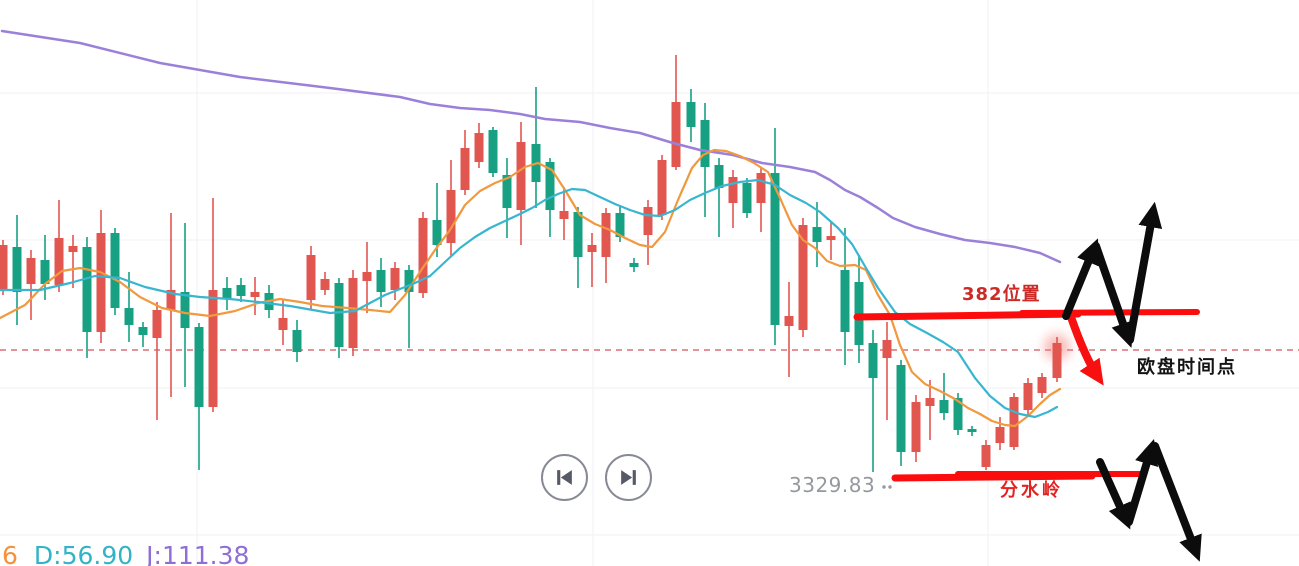  I want to click on resistance-382-label: 382位置, so click(1001, 294).